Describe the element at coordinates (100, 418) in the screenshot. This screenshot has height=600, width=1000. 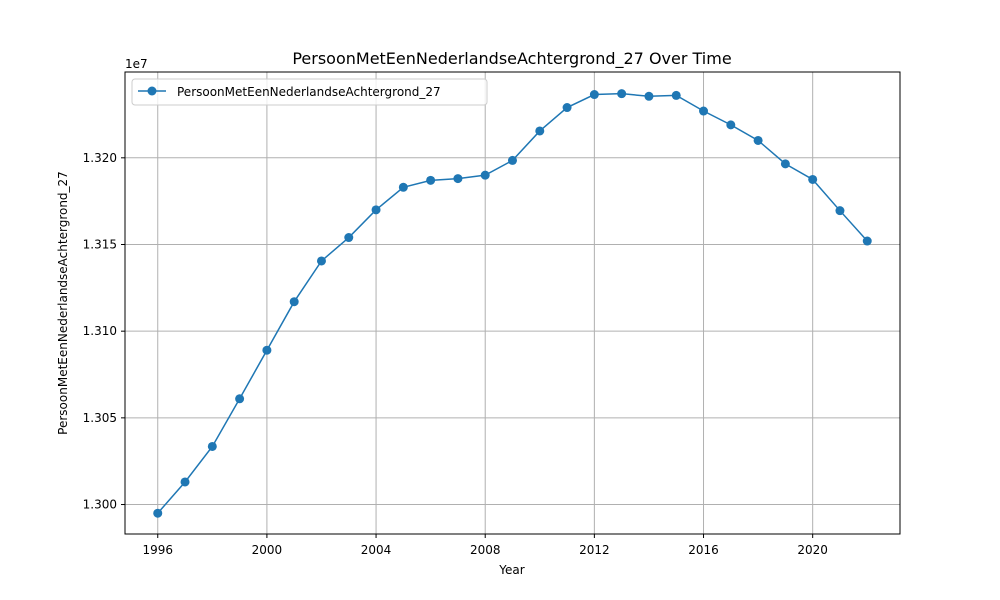
I see `y-tick-label: 1.305` at that location.